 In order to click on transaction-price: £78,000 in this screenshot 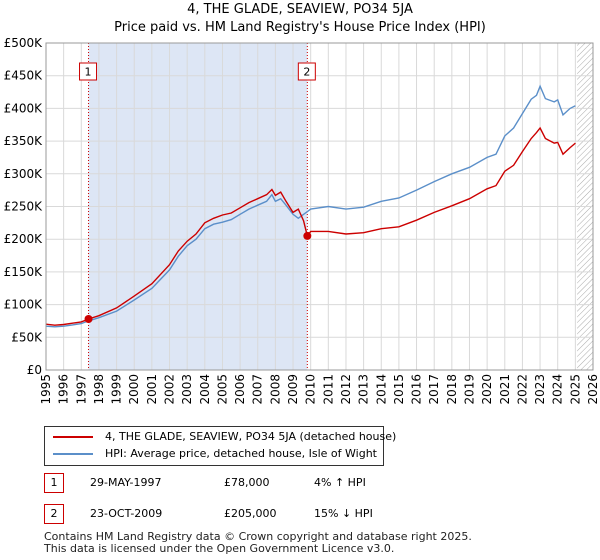, I will do `click(247, 482)`.